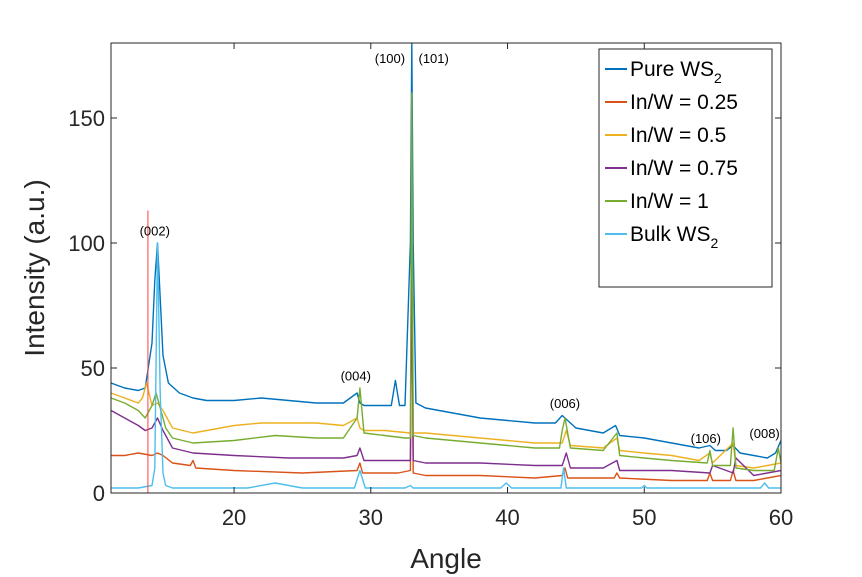 The image size is (862, 577). What do you see at coordinates (155, 231) in the screenshot?
I see `peak-annotation-0: (002)` at bounding box center [155, 231].